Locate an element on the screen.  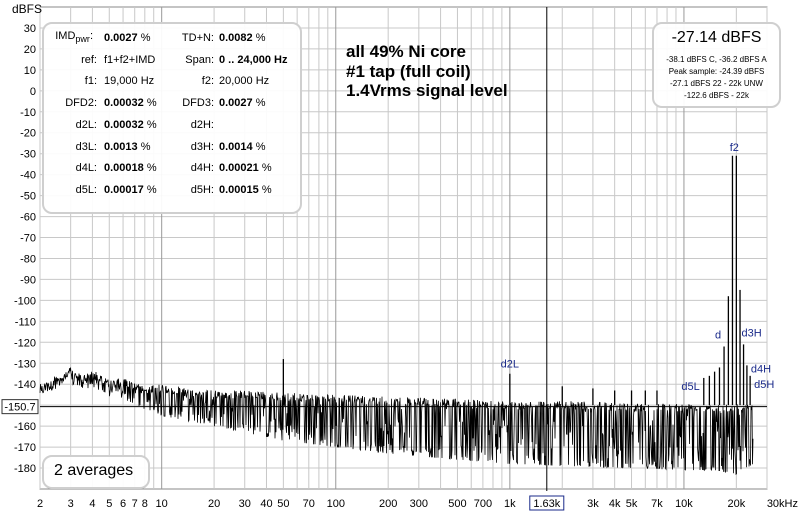
x-tick-label: 700 is located at coordinates (483, 504).